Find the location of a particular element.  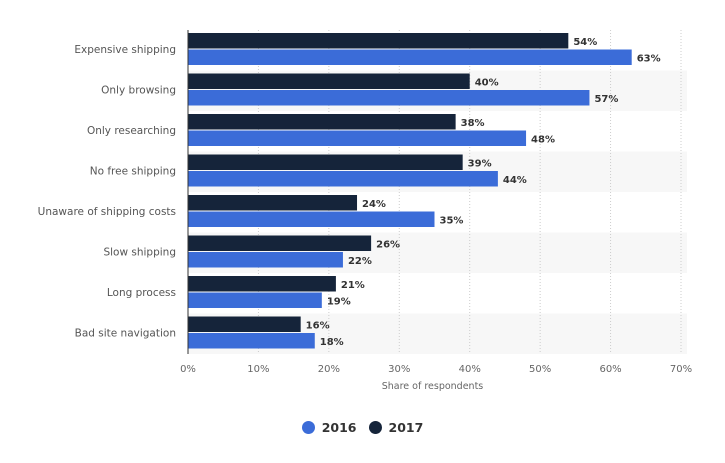

value-label-2016: 63% is located at coordinates (649, 58).